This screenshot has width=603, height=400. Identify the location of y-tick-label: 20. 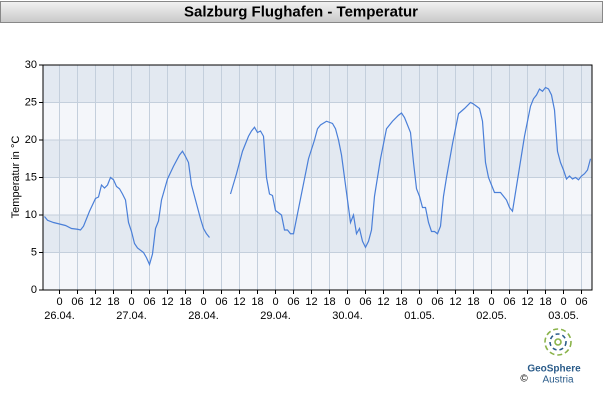
(31, 140).